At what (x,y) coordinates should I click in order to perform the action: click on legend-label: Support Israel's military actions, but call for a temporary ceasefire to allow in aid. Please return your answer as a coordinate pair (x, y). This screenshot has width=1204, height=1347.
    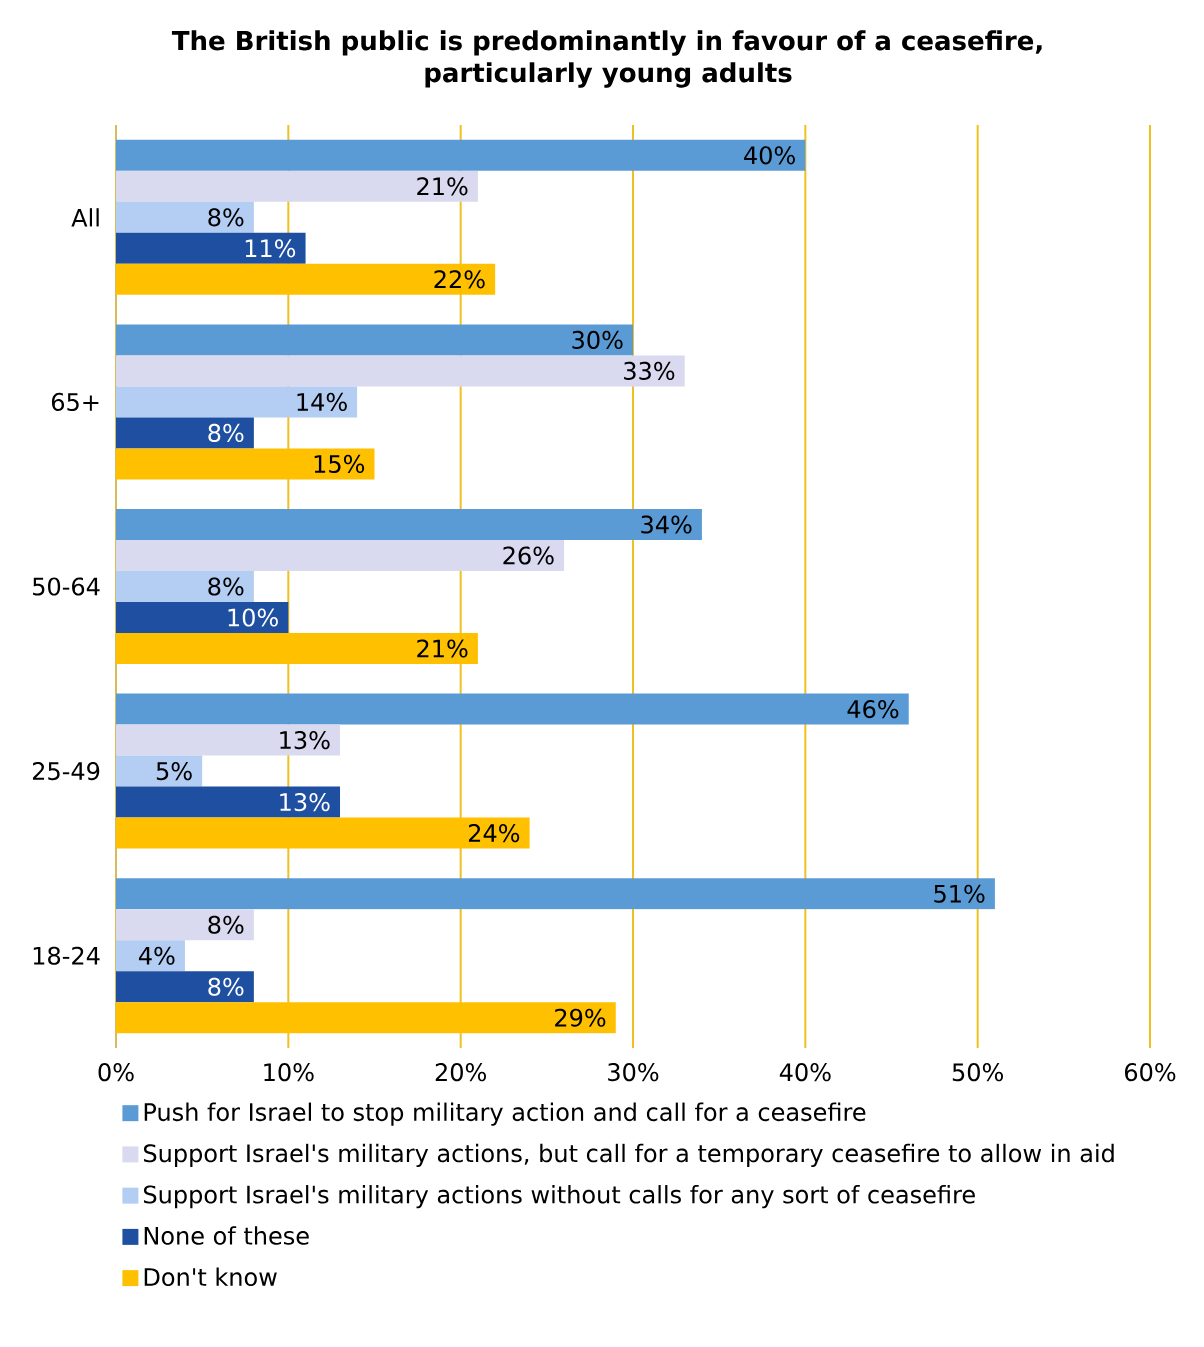
    Looking at the image, I should click on (628, 1155).